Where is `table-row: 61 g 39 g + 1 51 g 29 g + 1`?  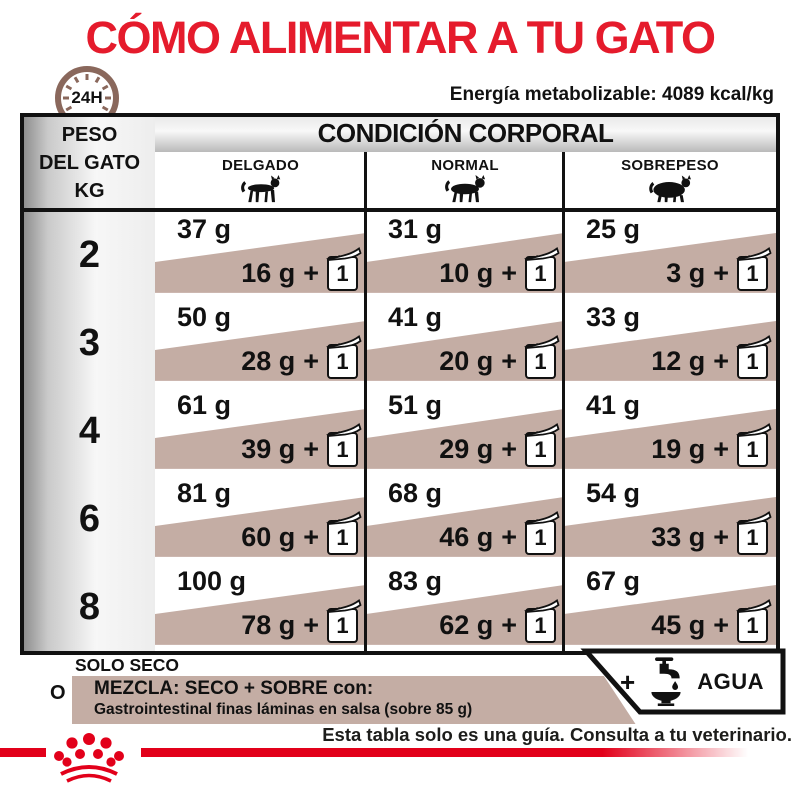 table-row: 61 g 39 g + 1 51 g 29 g + 1 is located at coordinates (465, 431).